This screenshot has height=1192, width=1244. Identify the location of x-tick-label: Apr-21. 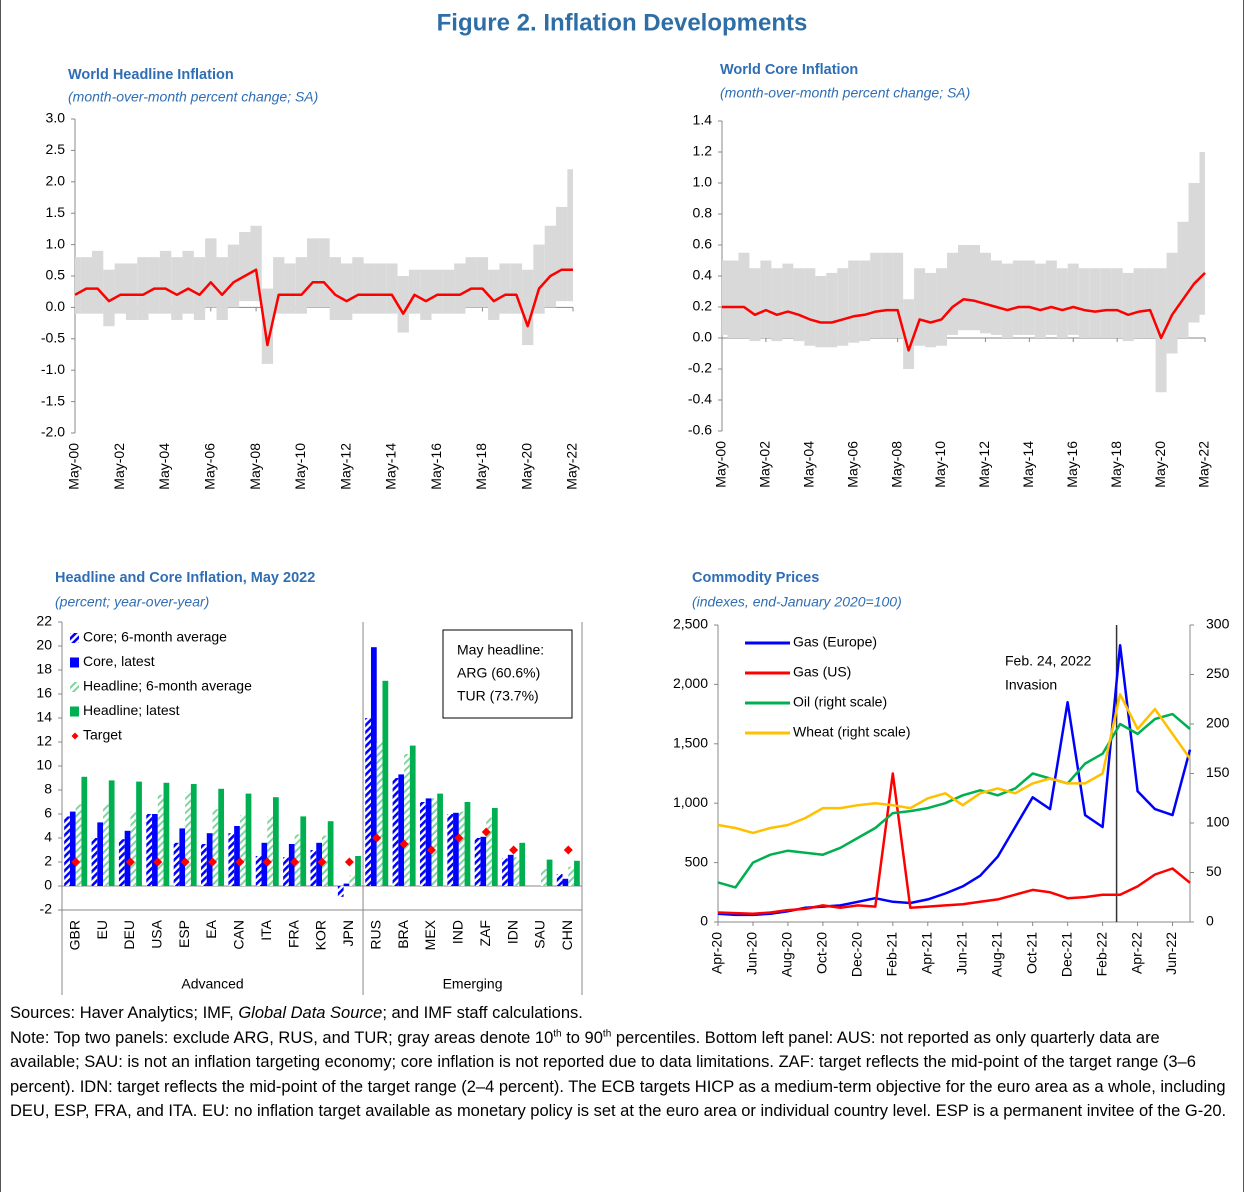
(926, 953).